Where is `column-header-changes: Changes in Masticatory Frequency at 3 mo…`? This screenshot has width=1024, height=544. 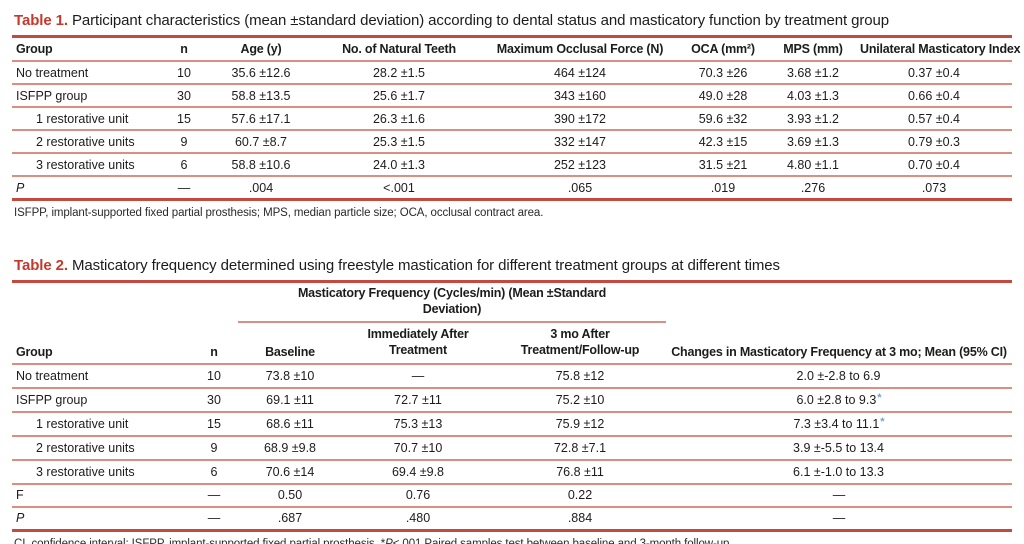
column-header-changes: Changes in Masticatory Frequency at 3 mo… is located at coordinates (839, 343).